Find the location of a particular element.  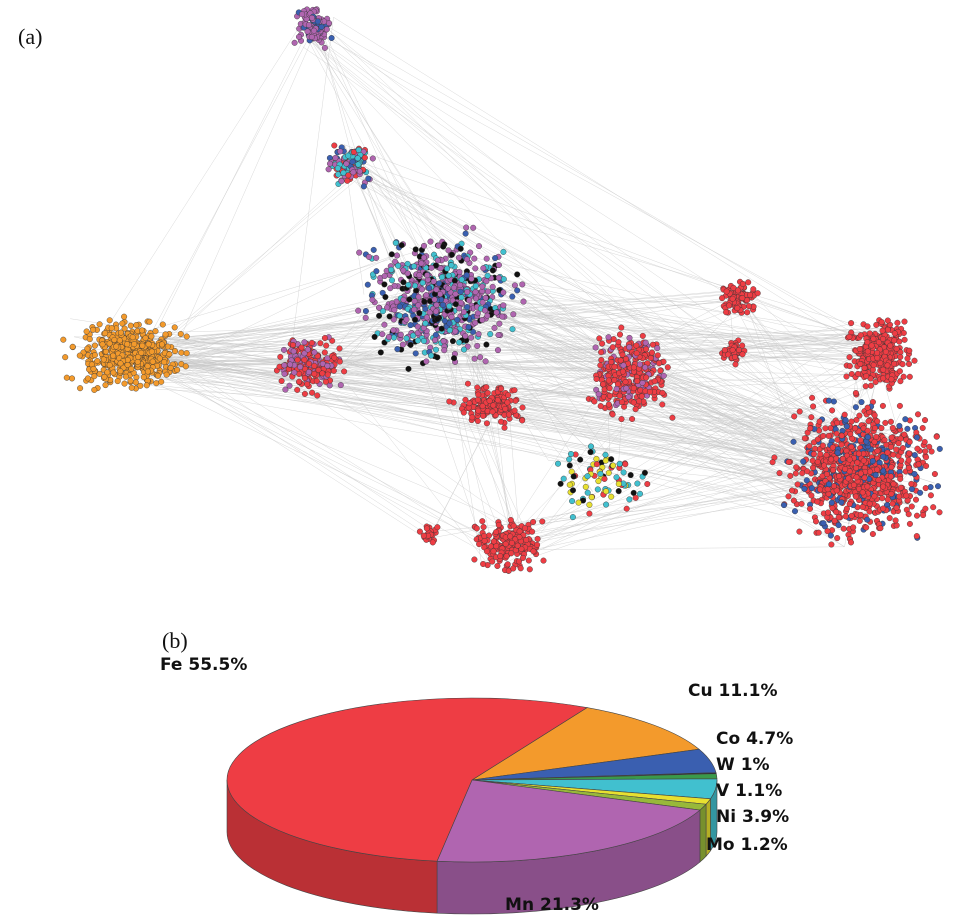

panel-label: (a) is located at coordinates (30, 36).